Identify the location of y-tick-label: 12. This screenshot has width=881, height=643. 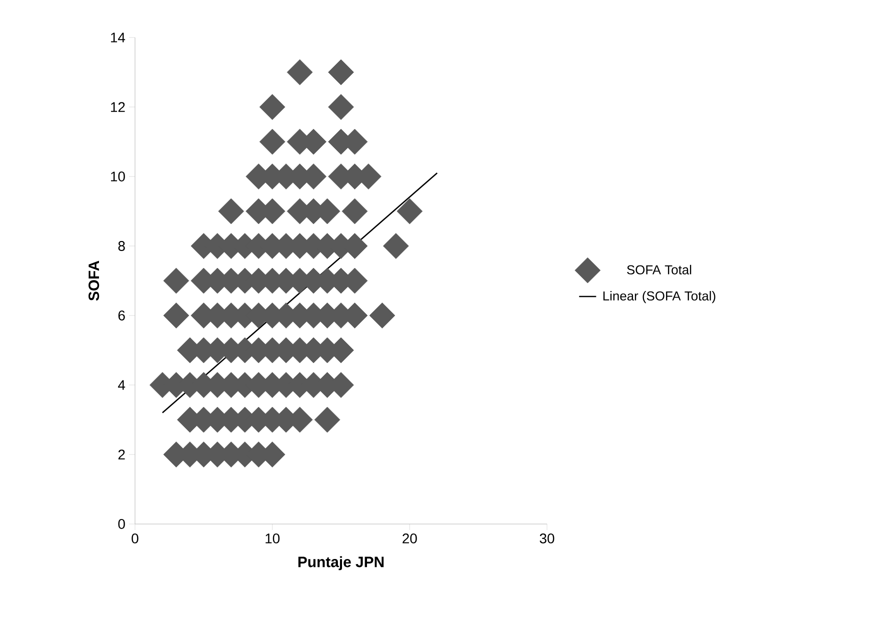
(118, 107).